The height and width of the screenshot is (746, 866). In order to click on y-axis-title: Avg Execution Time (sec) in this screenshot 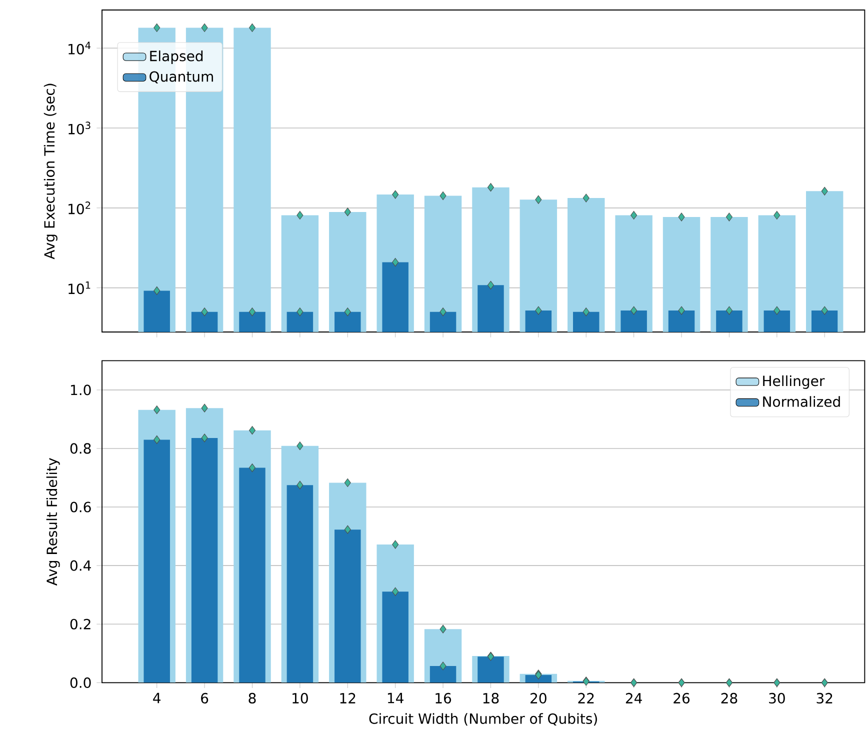, I will do `click(51, 172)`.